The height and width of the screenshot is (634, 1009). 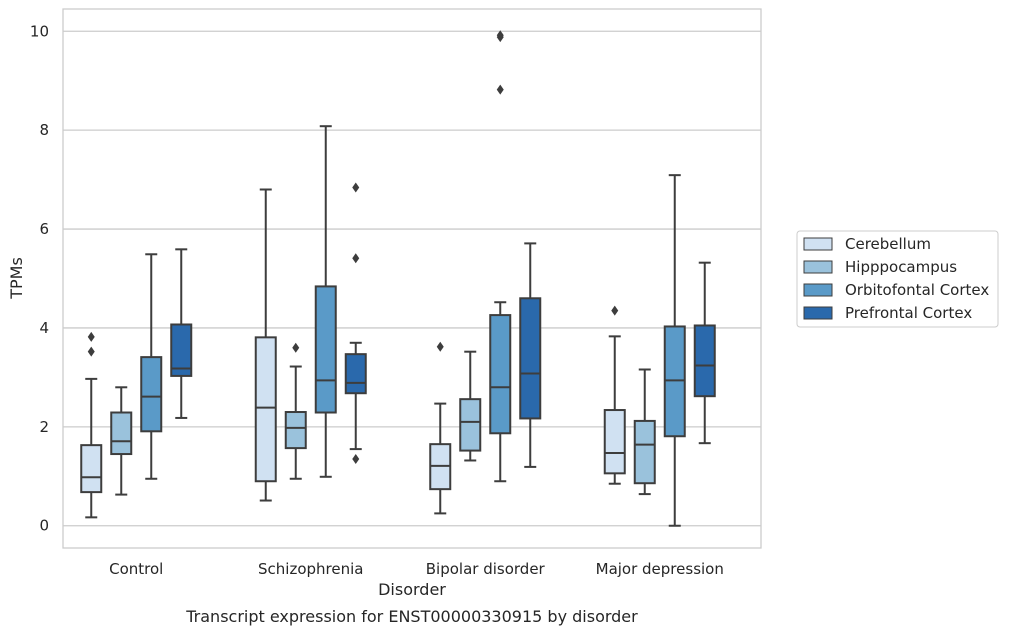 I want to click on y-tick-label-2: 4, so click(x=44, y=328).